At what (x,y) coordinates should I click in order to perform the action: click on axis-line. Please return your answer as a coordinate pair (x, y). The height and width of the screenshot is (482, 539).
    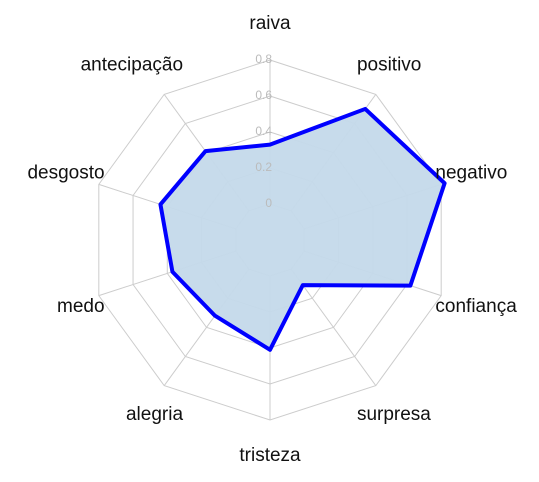
    Looking at the image, I should click on (333, 327).